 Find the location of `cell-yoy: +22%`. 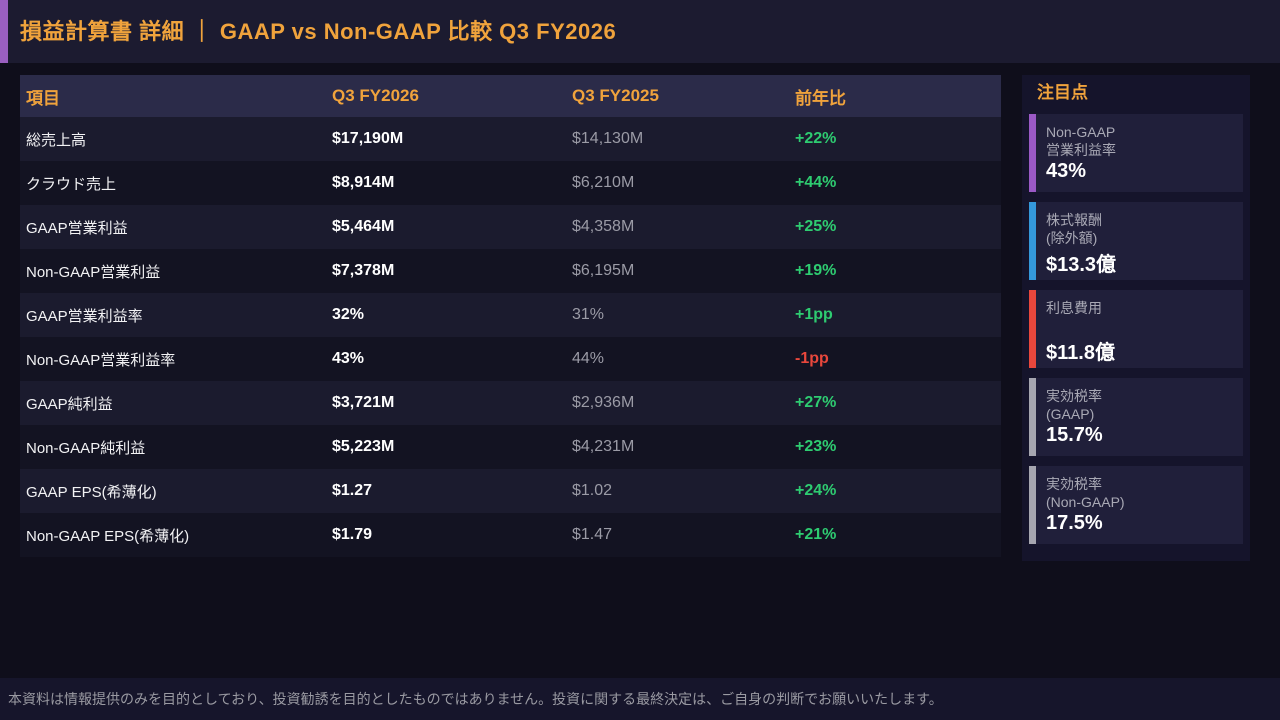

cell-yoy: +22% is located at coordinates (816, 138).